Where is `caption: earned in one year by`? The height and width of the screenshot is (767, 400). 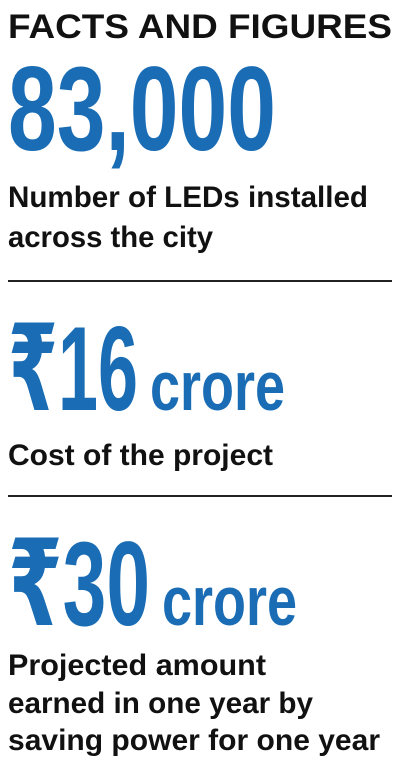
caption: earned in one year by is located at coordinates (160, 703).